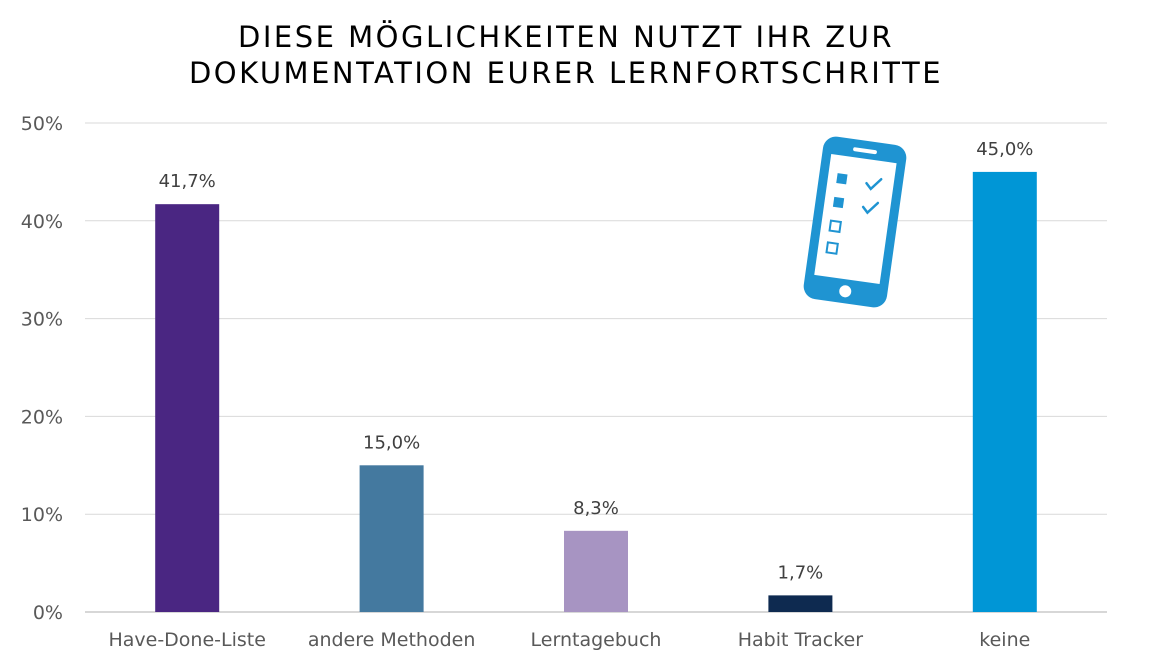 Image resolution: width=1152 pixels, height=667 pixels. I want to click on data-label: 8,3%, so click(596, 508).